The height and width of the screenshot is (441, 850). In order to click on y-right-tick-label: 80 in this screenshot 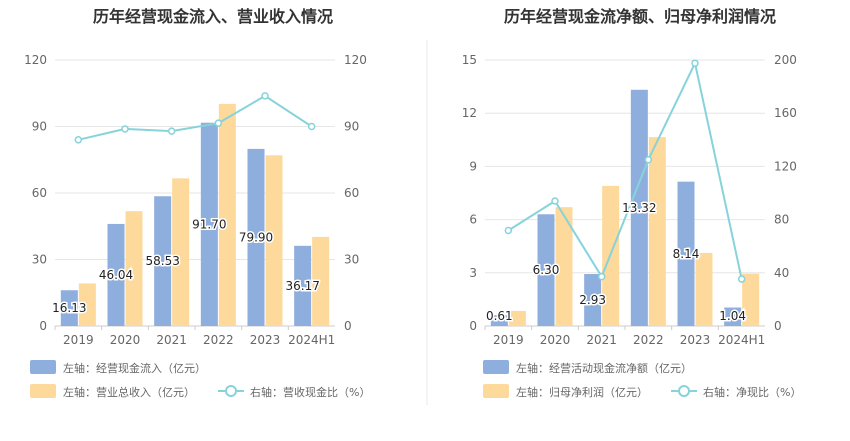, I will do `click(781, 220)`.